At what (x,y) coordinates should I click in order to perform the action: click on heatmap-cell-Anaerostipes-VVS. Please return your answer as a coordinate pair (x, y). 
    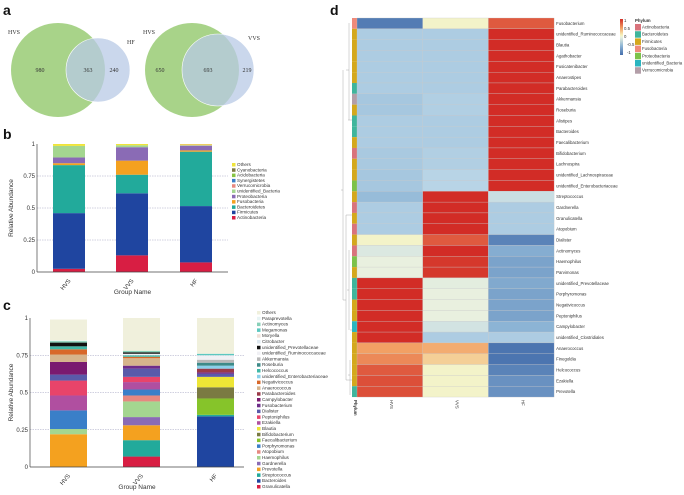
    Looking at the image, I should click on (455, 78).